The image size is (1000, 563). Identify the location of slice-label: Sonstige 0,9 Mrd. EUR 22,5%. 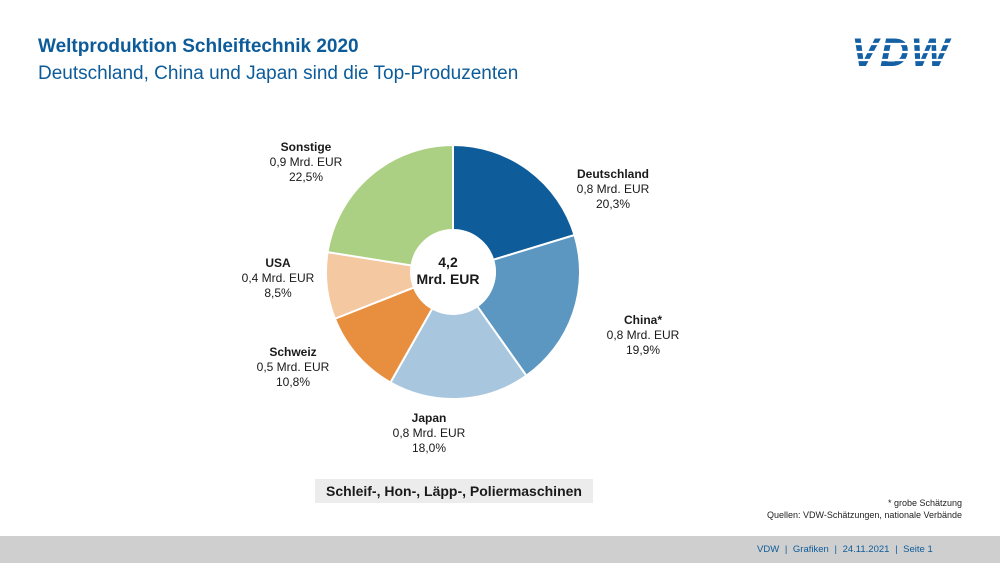
(306, 162).